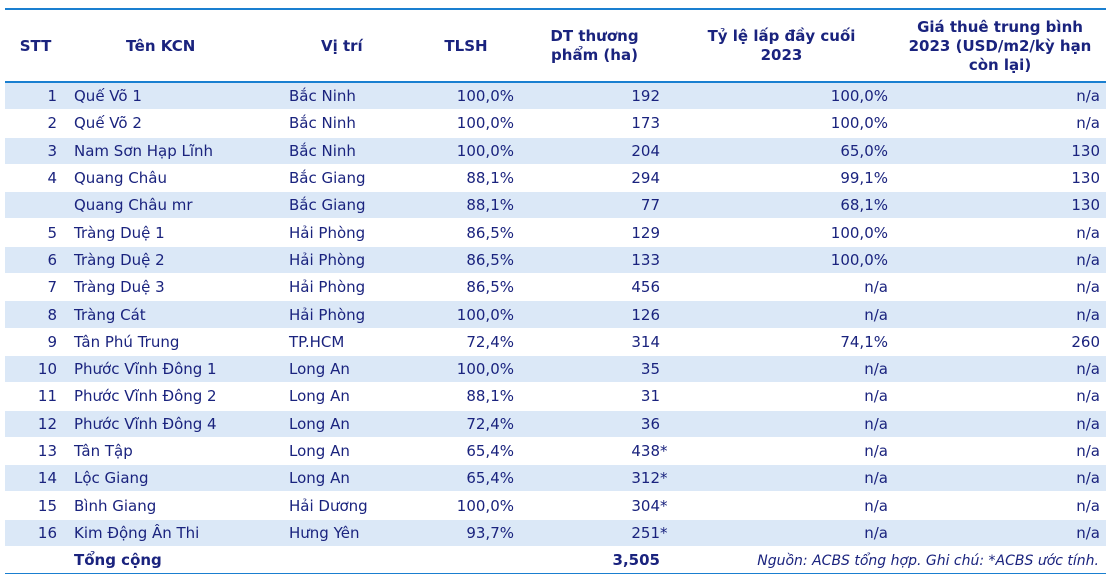 Image resolution: width=1111 pixels, height=574 pixels. What do you see at coordinates (35, 505) in the screenshot?
I see `row-stt: 15` at bounding box center [35, 505].